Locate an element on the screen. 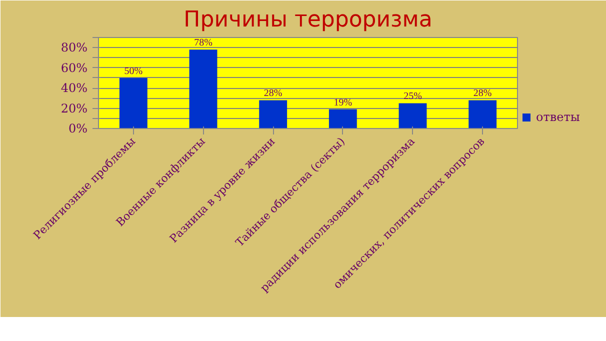 The image size is (606, 341). y-tick-label: 60% is located at coordinates (74, 67).